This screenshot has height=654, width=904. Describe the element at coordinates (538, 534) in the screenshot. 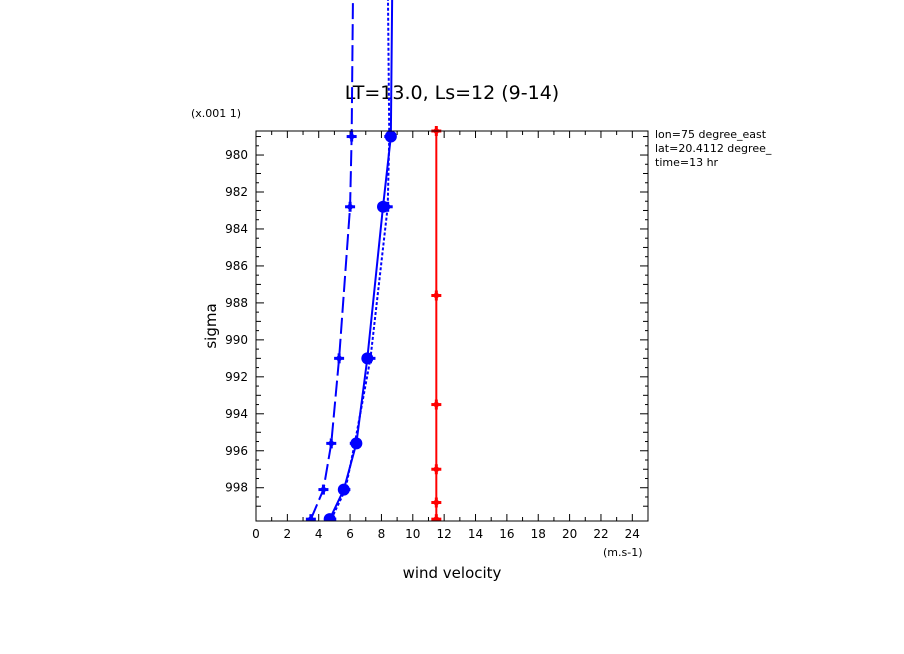

I see `x-tick-label: 18` at that location.